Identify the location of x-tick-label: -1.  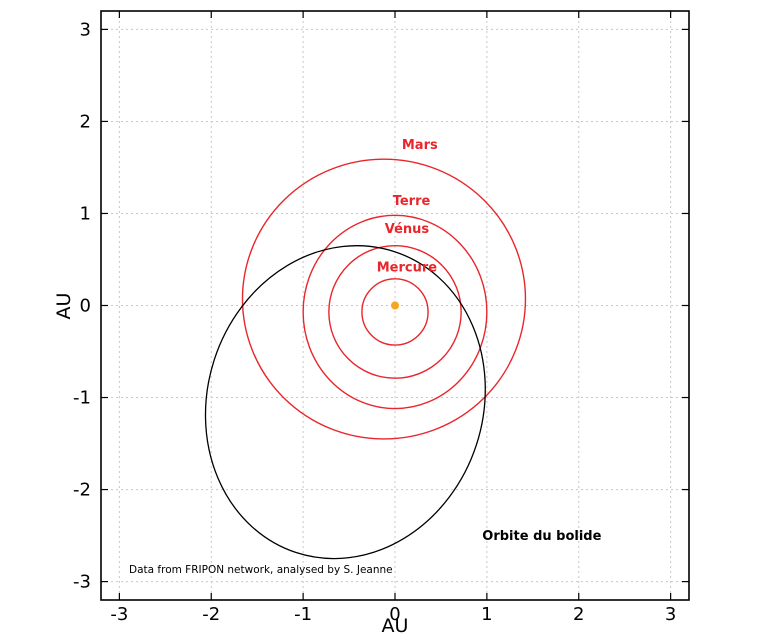
(303, 614).